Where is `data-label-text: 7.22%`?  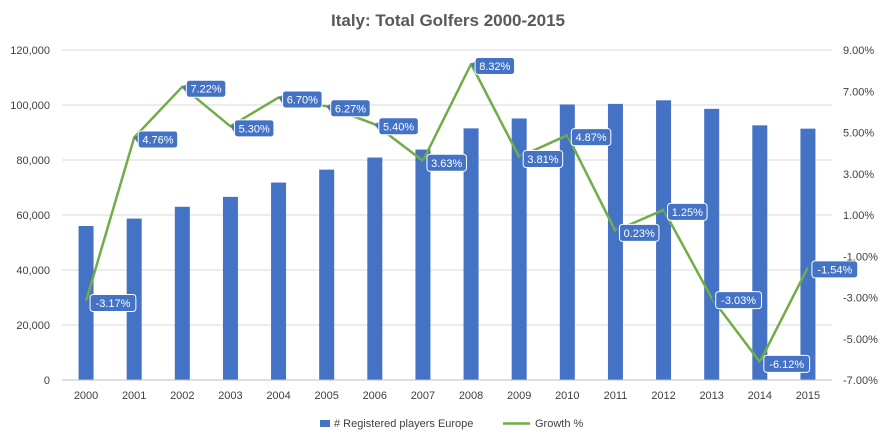 data-label-text: 7.22% is located at coordinates (205, 90).